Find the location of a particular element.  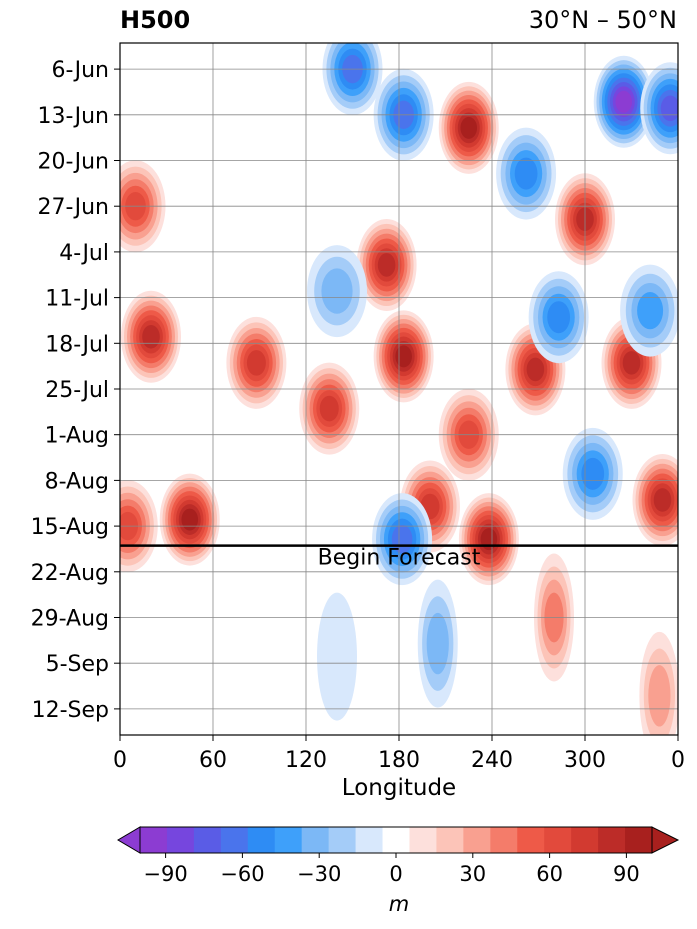

y-tick-label: 5-Sep is located at coordinates (77, 664).